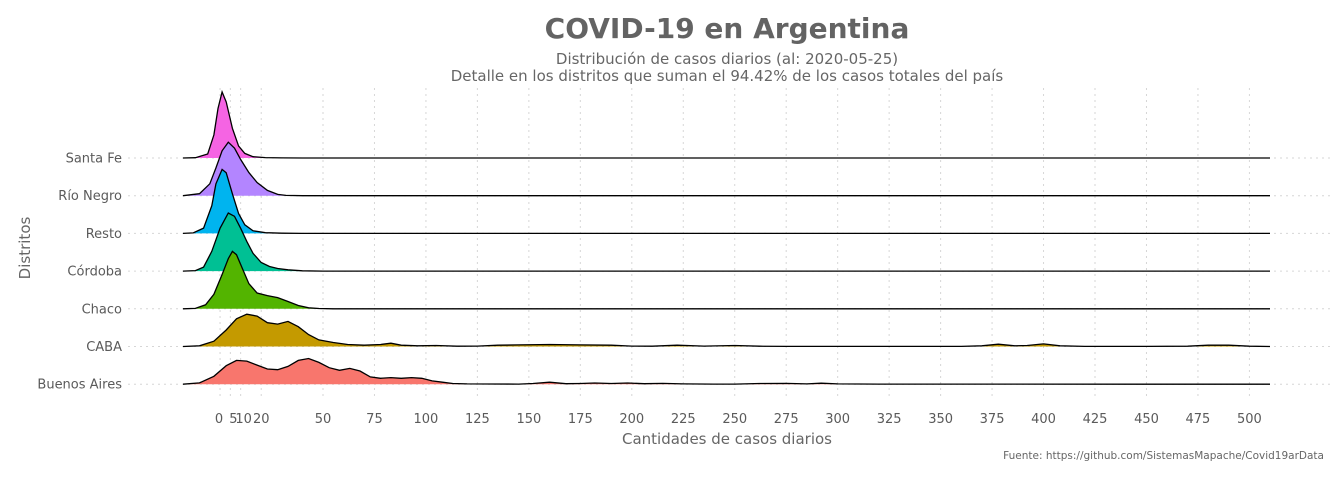 This screenshot has height=480, width=1344. Describe the element at coordinates (1095, 419) in the screenshot. I see `x-tick-label: 425` at that location.